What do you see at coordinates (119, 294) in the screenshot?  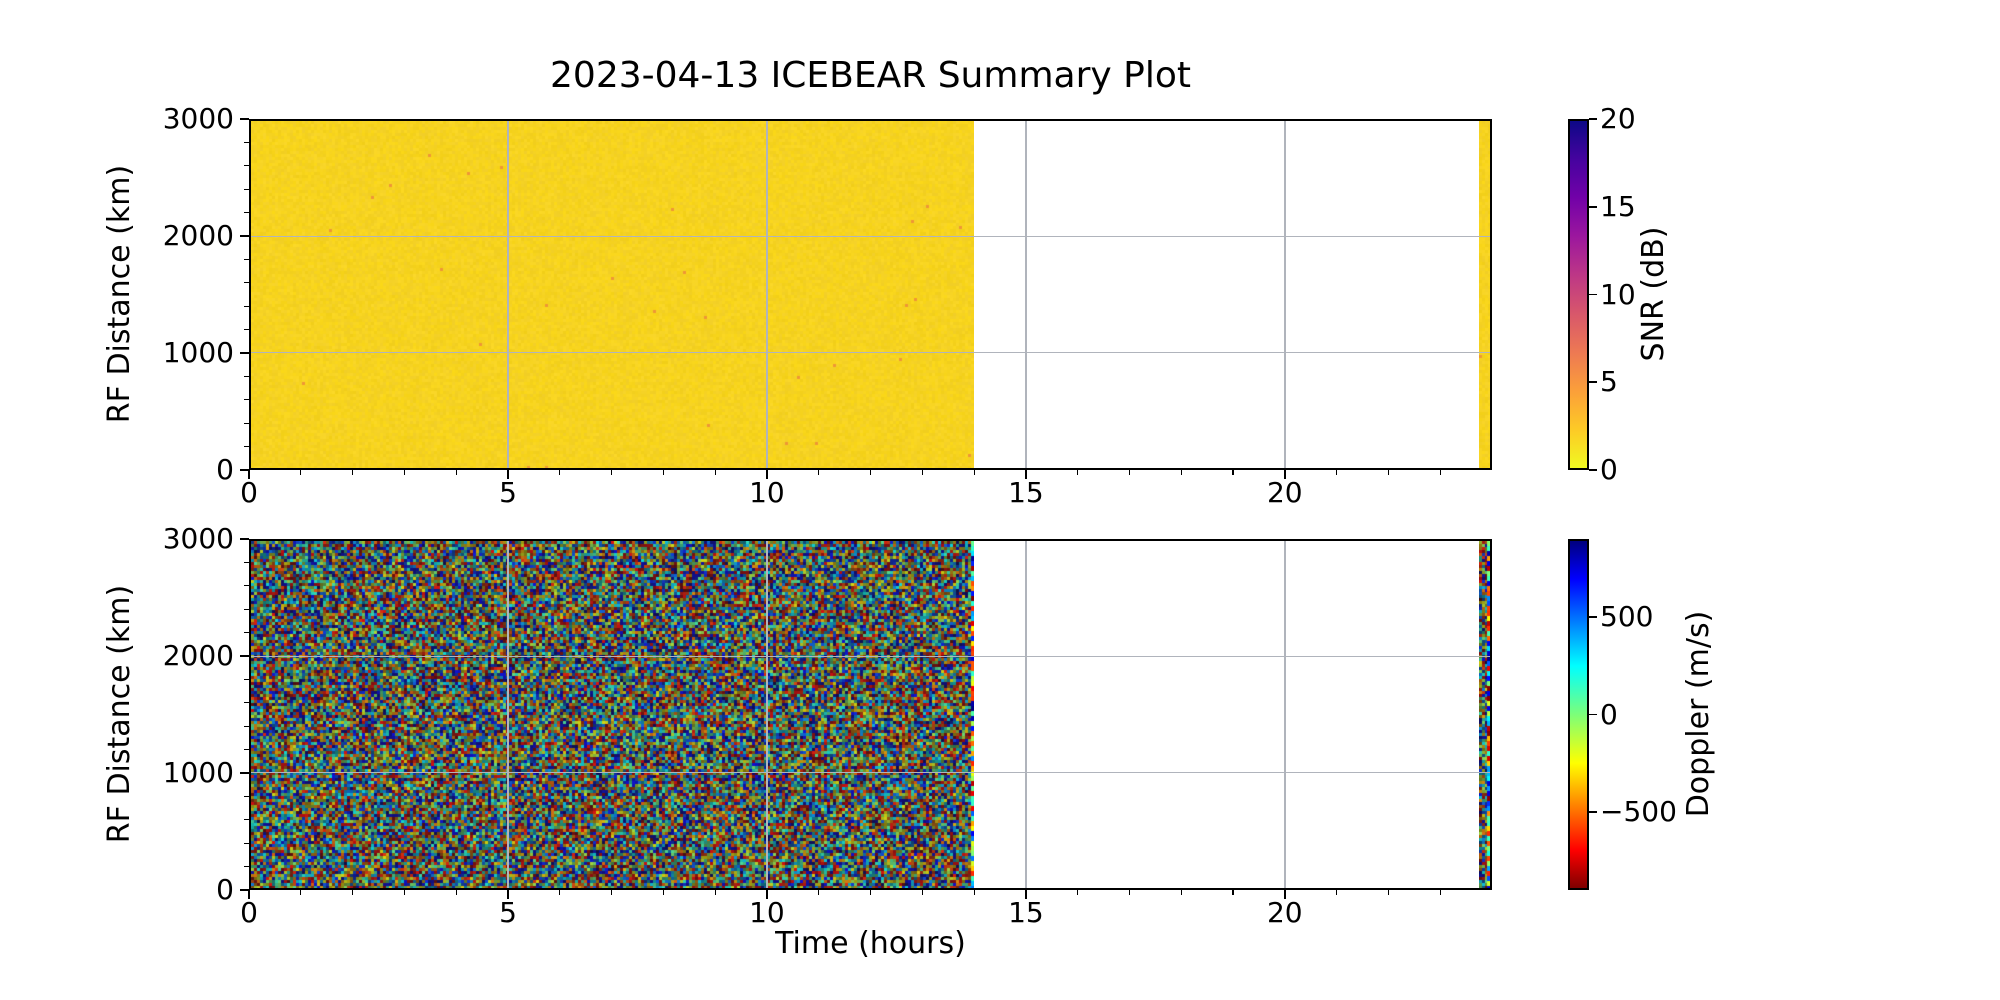 I see `snr-y-axis-label: RF Distance (km)` at bounding box center [119, 294].